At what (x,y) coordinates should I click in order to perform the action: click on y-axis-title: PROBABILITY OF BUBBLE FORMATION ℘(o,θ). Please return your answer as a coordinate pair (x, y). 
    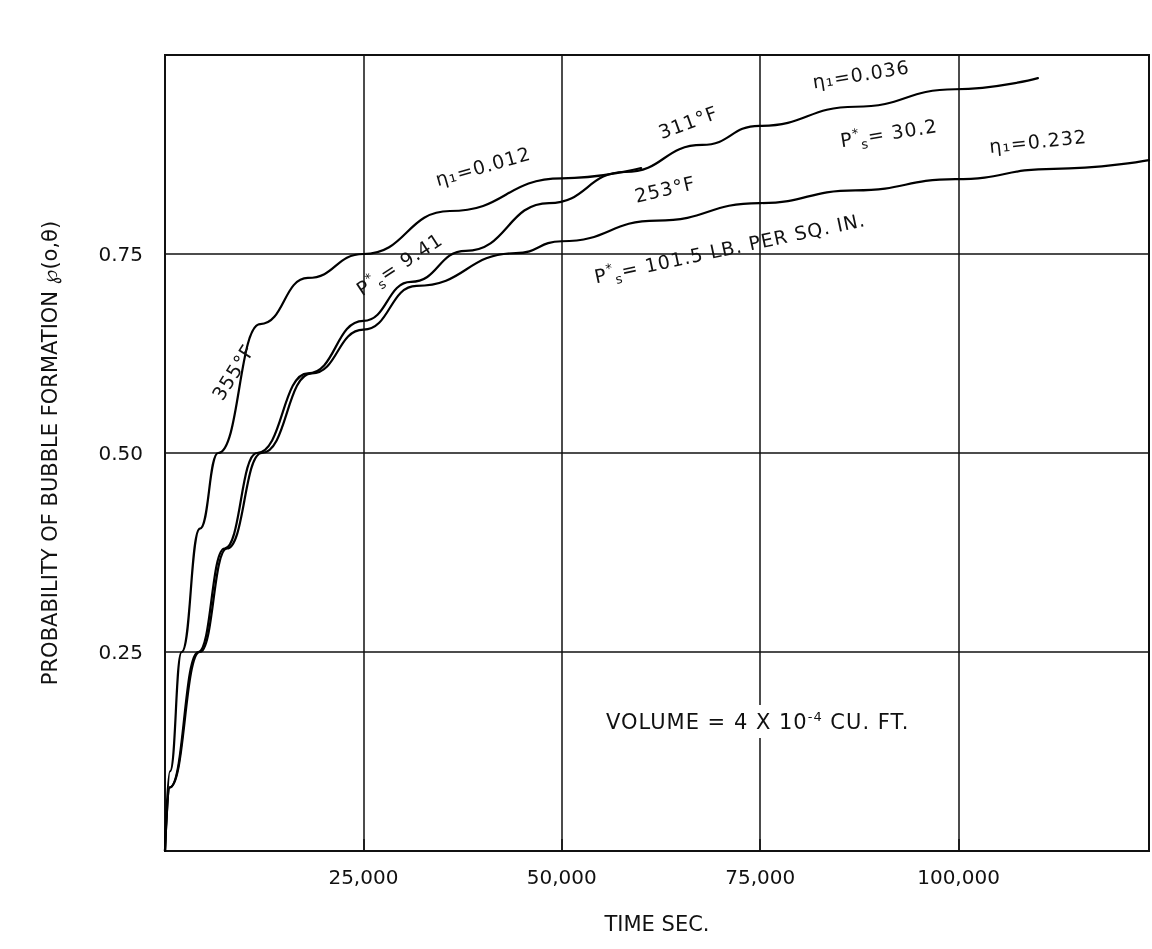
    Looking at the image, I should click on (49, 453).